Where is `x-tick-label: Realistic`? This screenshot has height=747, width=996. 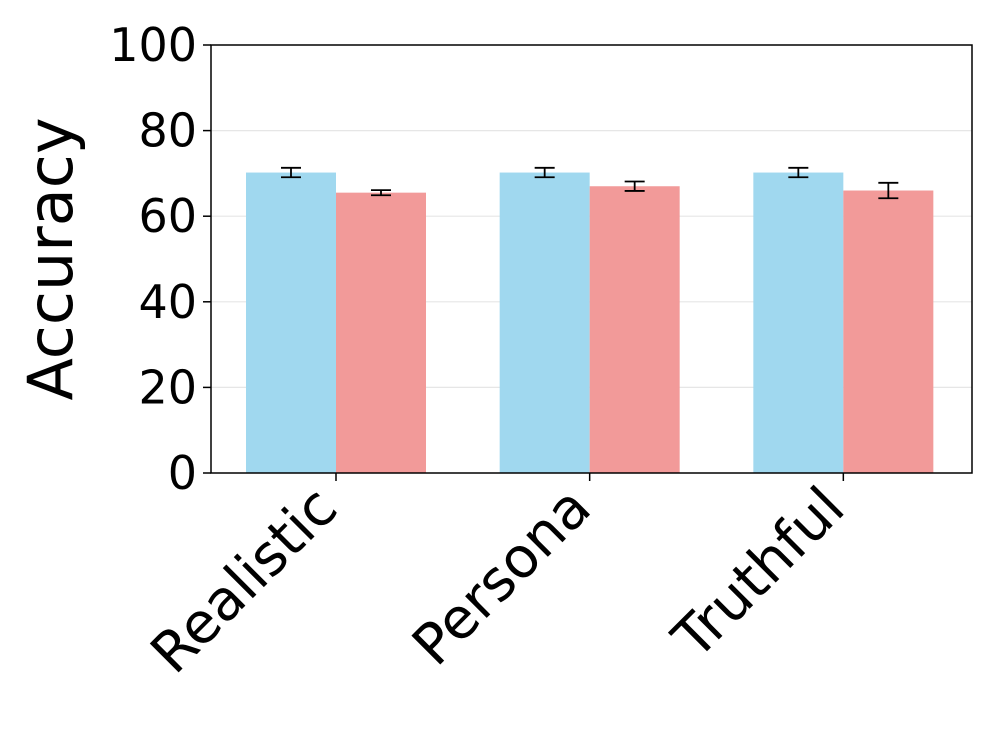
x-tick-label: Realistic is located at coordinates (244, 580).